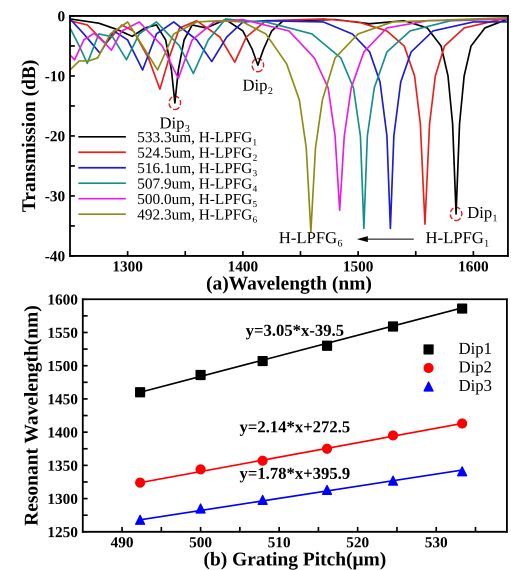 The height and width of the screenshot is (570, 511). Describe the element at coordinates (55, 256) in the screenshot. I see `y-tick-label: -40` at that location.